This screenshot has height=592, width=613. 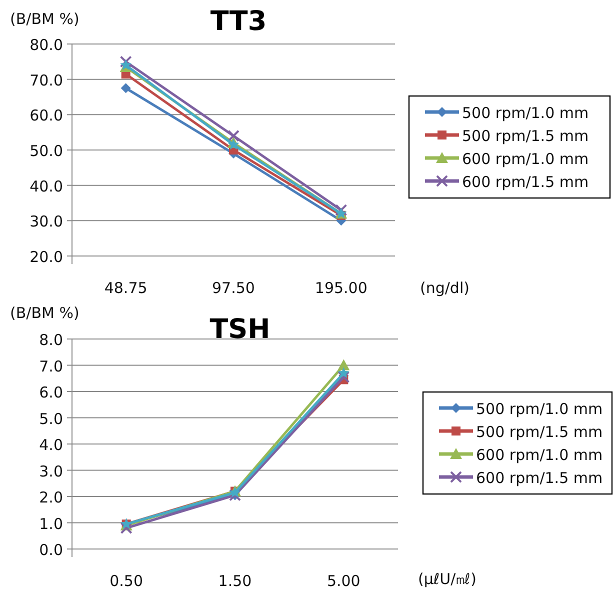 What do you see at coordinates (51, 497) in the screenshot?
I see `y-tick-label: 2.0` at bounding box center [51, 497].